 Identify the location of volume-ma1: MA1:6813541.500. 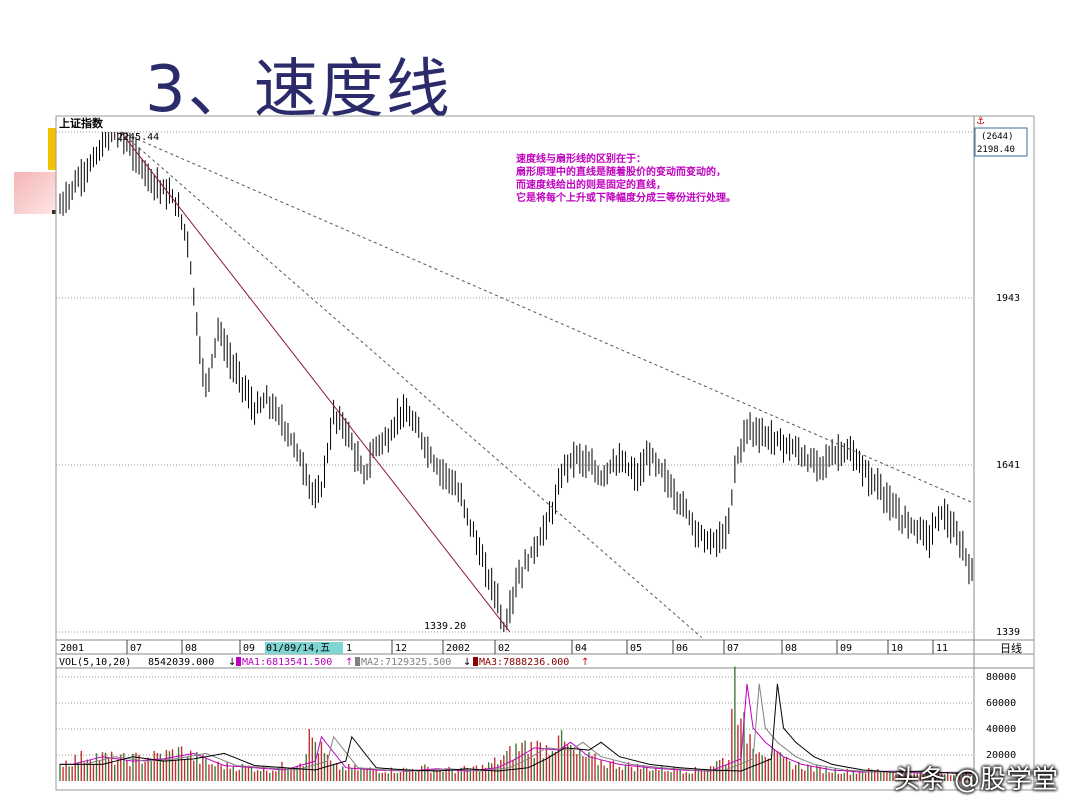
(287, 662).